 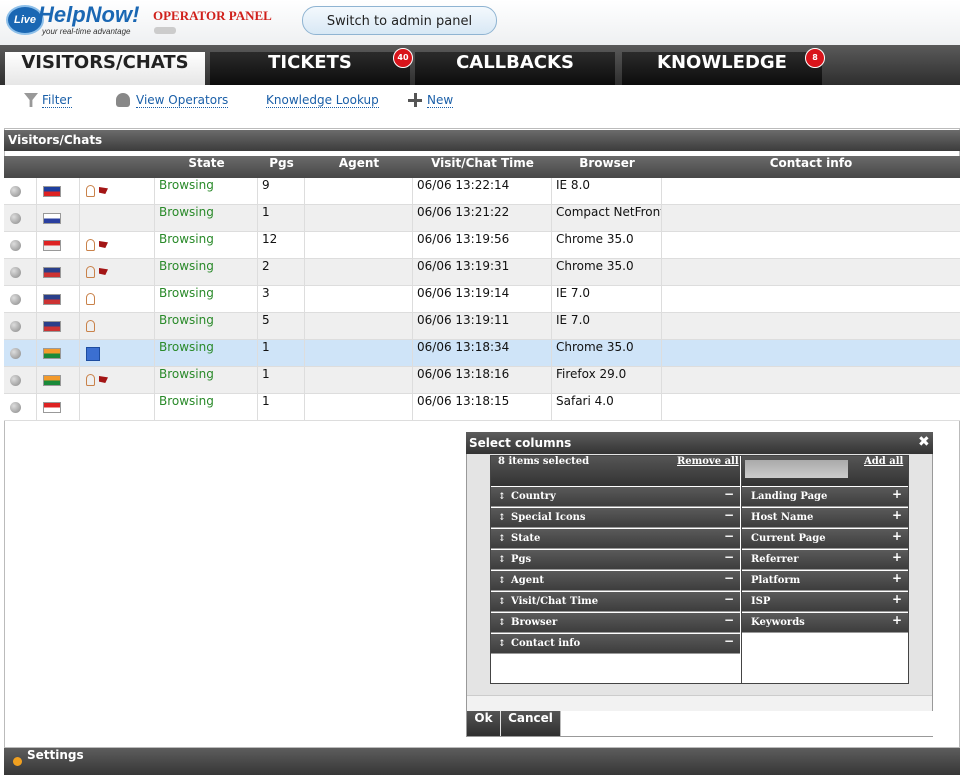 What do you see at coordinates (884, 461) in the screenshot?
I see `add-all: Add all` at bounding box center [884, 461].